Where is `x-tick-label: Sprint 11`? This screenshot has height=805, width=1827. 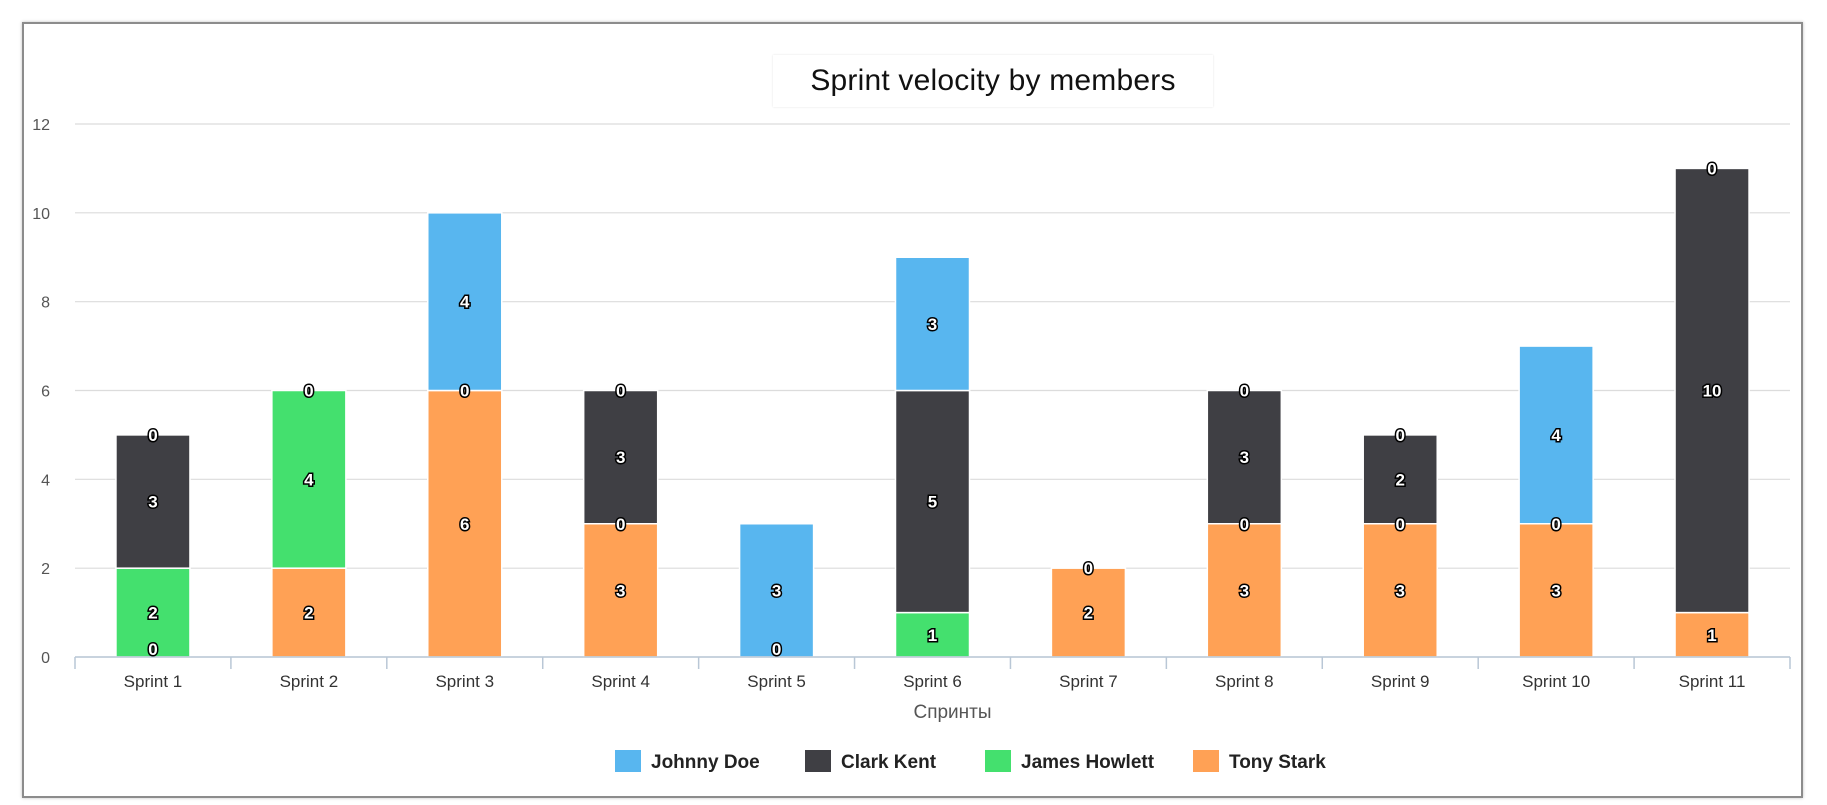 x-tick-label: Sprint 11 is located at coordinates (1712, 681).